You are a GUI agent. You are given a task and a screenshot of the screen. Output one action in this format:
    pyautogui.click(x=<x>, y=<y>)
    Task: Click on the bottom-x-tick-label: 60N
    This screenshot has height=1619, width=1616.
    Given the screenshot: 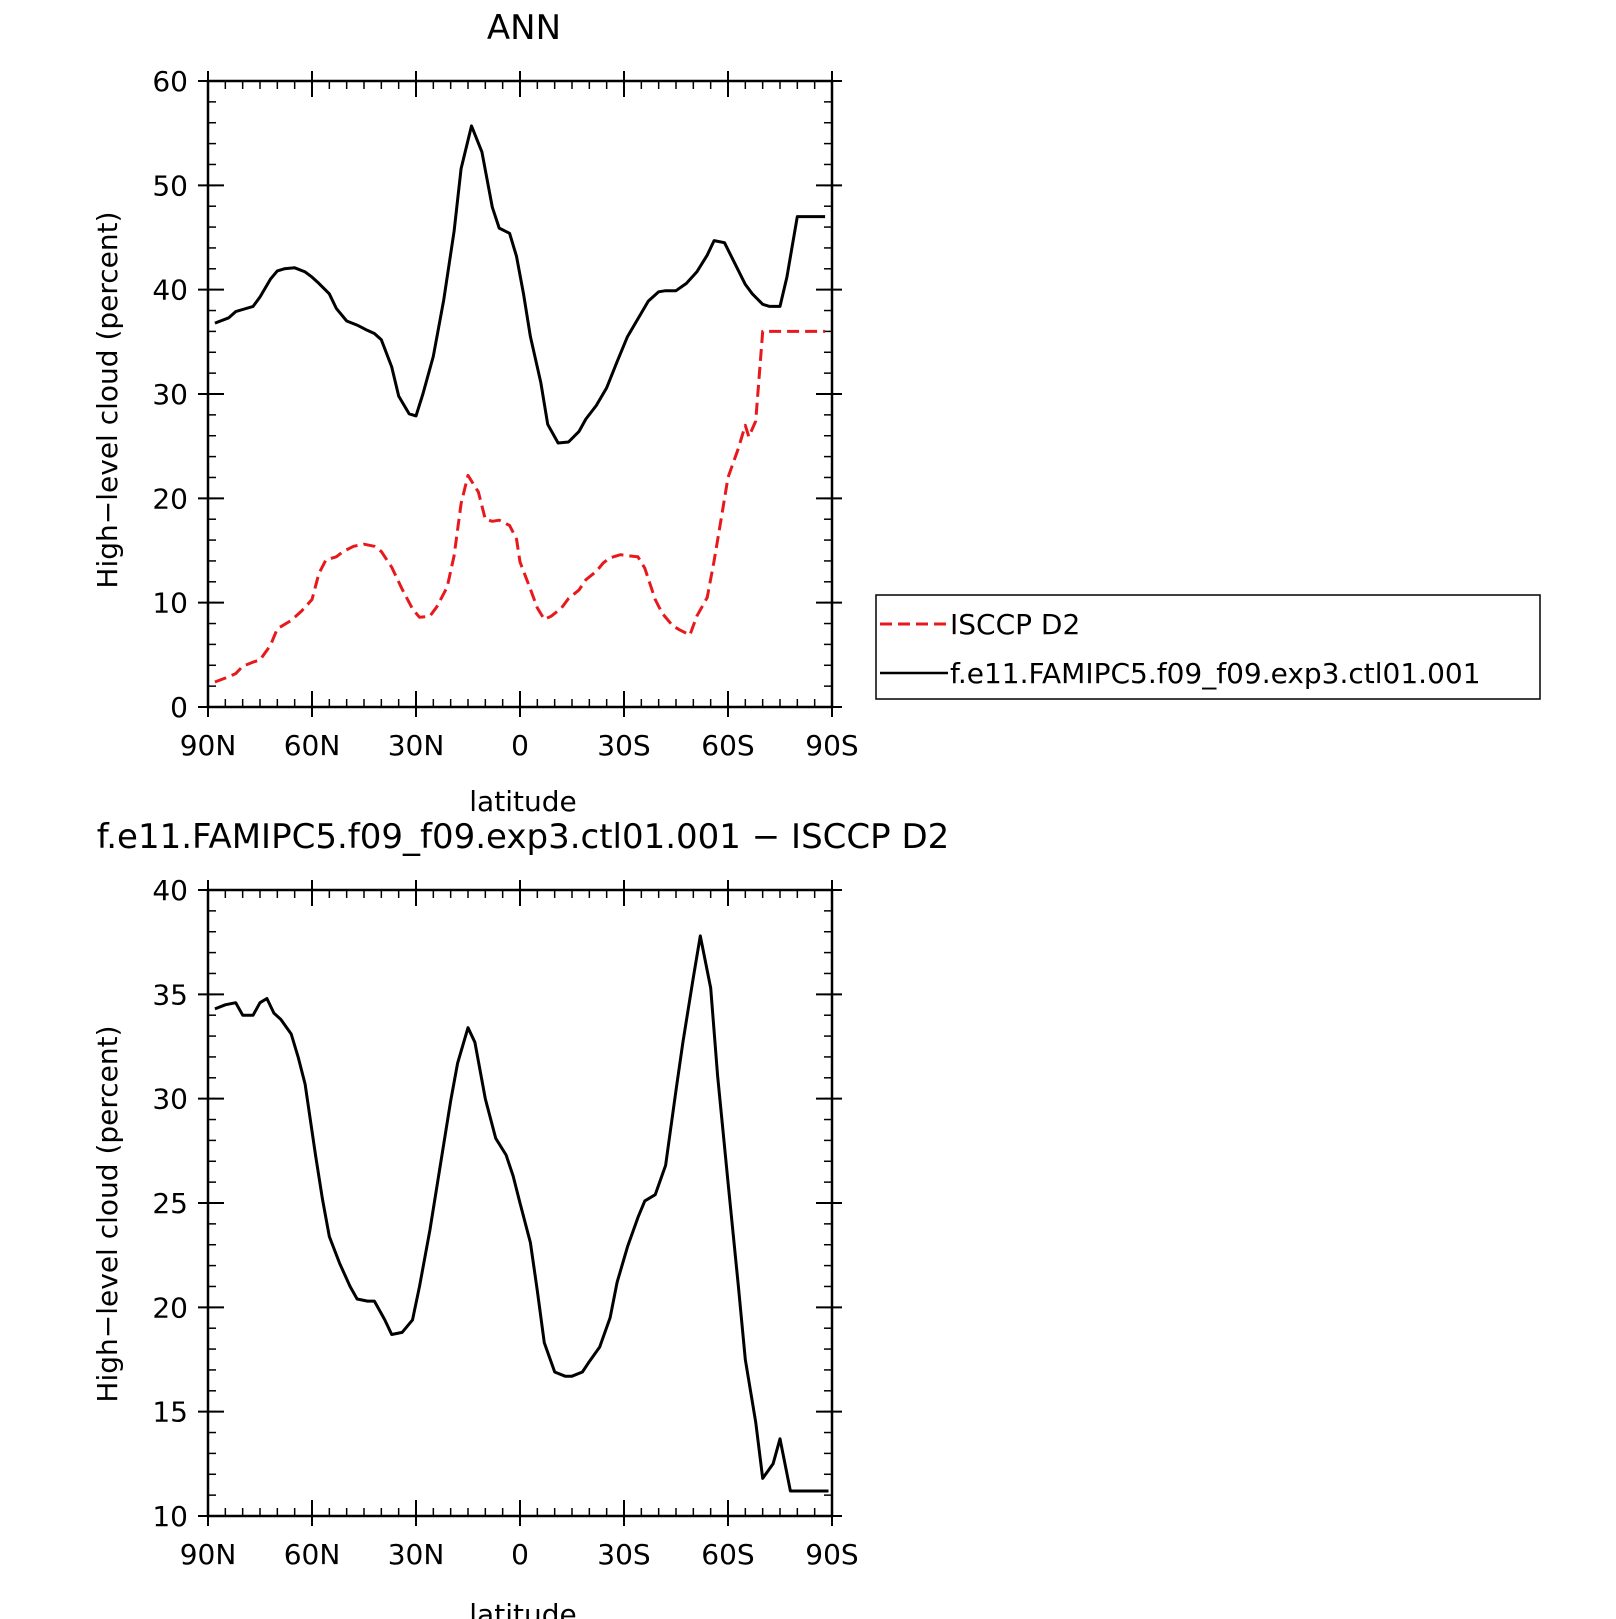 What is the action you would take?
    pyautogui.click(x=312, y=1554)
    